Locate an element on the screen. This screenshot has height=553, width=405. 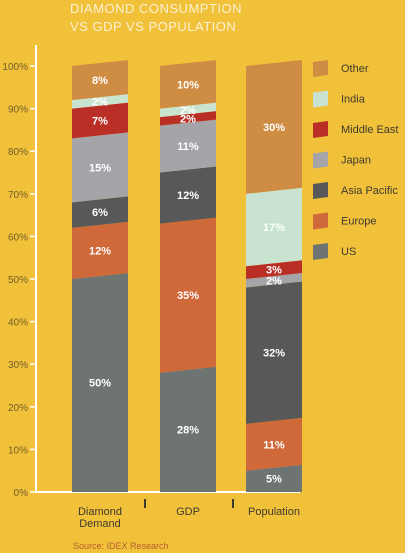
legend-label: Europe is located at coordinates (358, 222).